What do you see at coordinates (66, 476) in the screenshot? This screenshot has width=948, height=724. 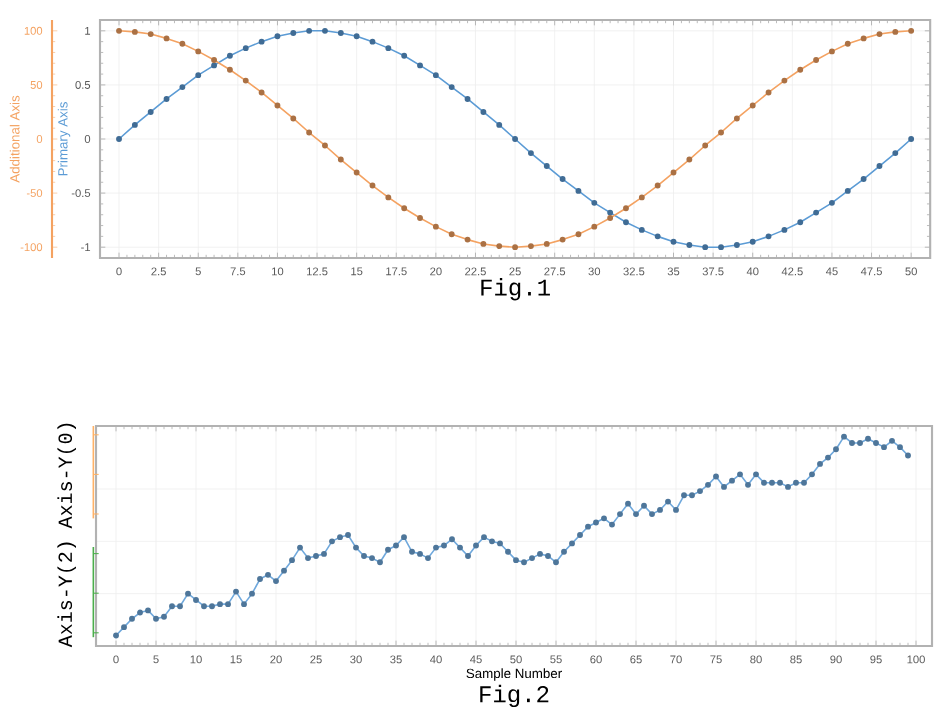 I see `y2-axis-title: Axis-Y(0)` at bounding box center [66, 476].